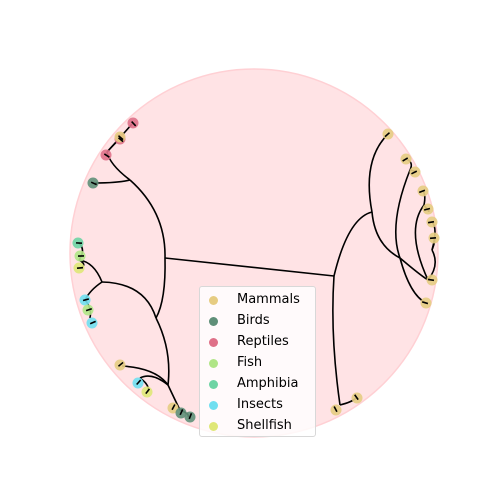  Describe the element at coordinates (253, 320) in the screenshot. I see `legend-label: Birds` at that location.